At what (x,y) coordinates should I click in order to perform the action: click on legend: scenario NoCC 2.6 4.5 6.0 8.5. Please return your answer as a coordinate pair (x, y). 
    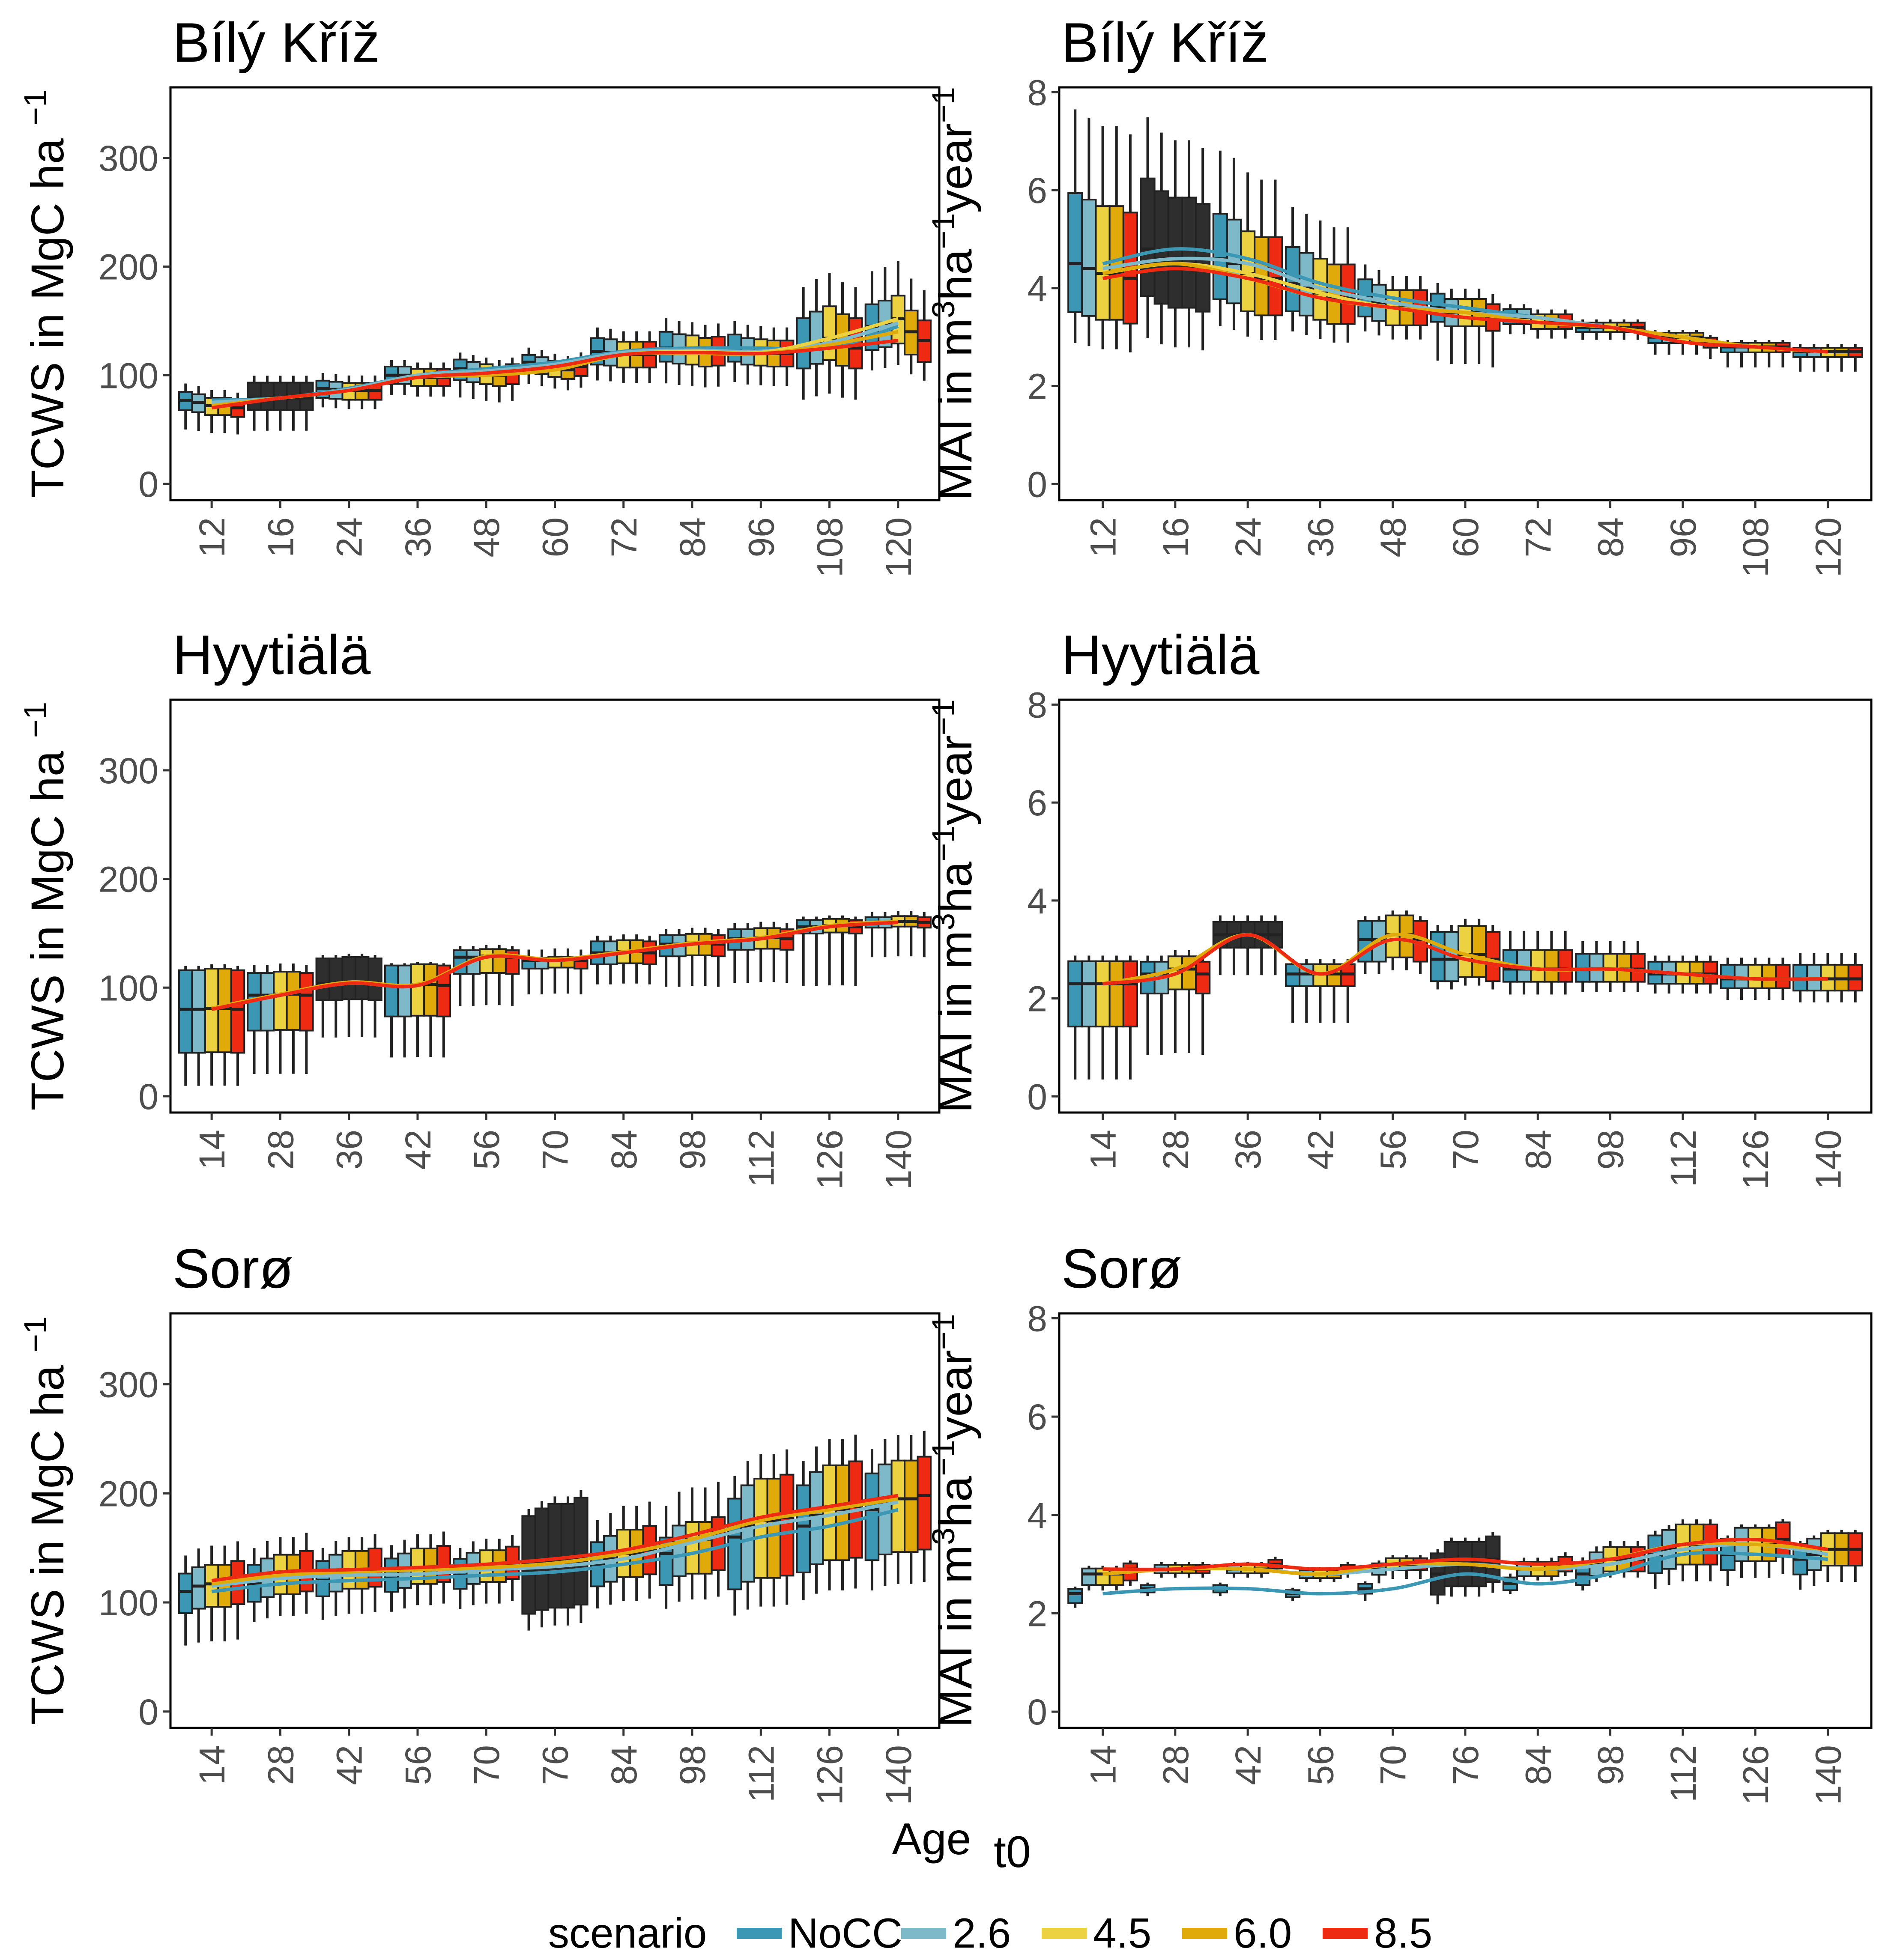
    Looking at the image, I should click on (990, 1933).